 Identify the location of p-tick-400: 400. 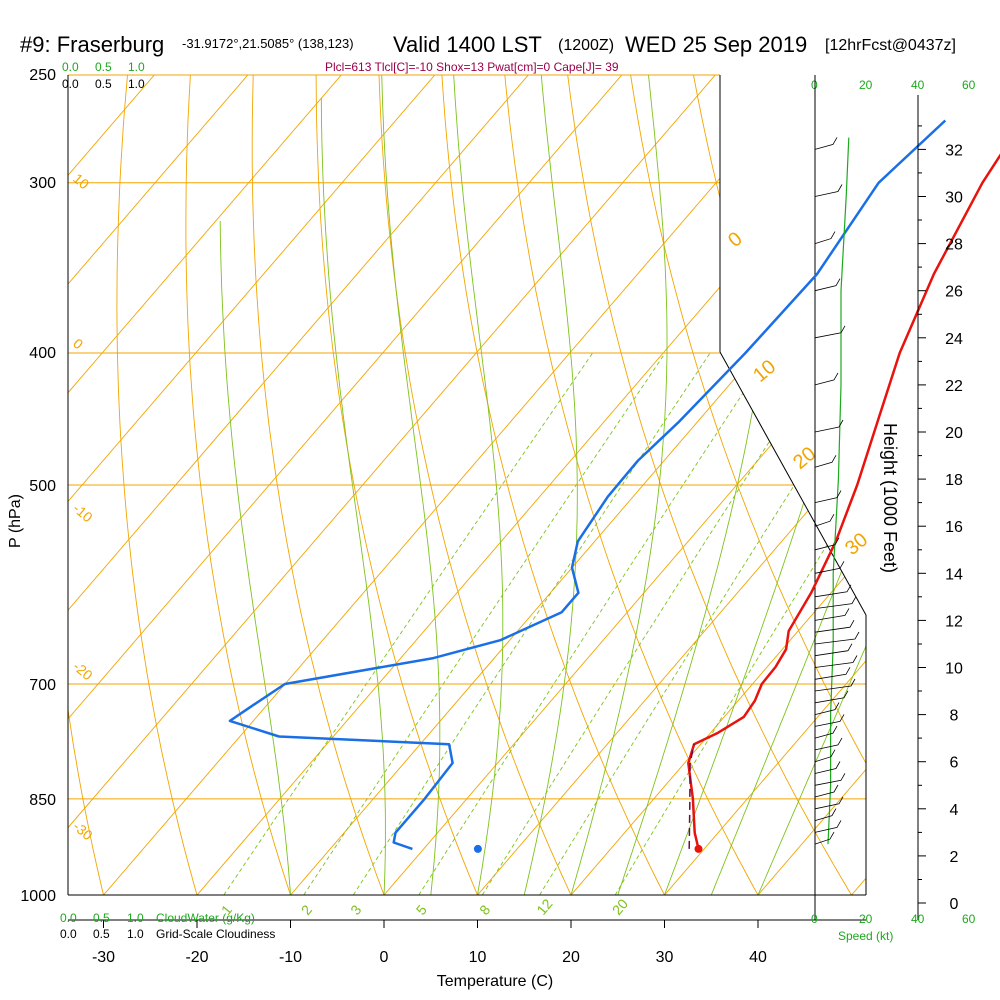
(42, 353).